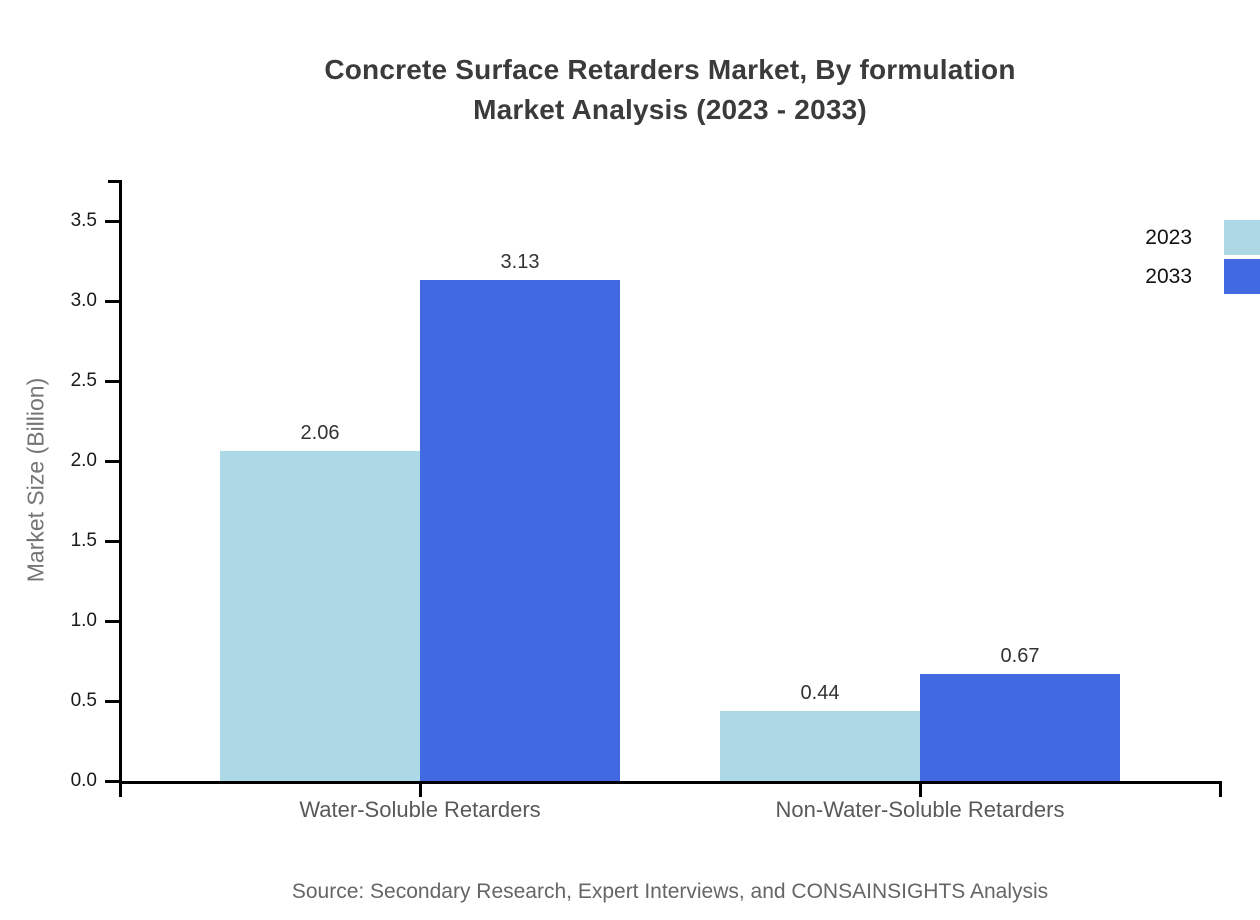 The width and height of the screenshot is (1260, 920). Describe the element at coordinates (1168, 237) in the screenshot. I see `legend-label-2023: 2023` at that location.